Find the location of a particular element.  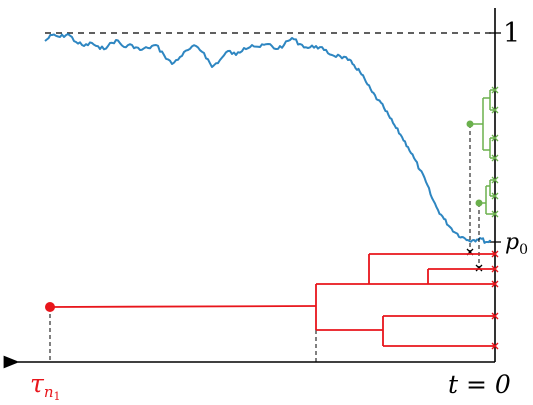

tau-label: τn1 is located at coordinates (45, 386).